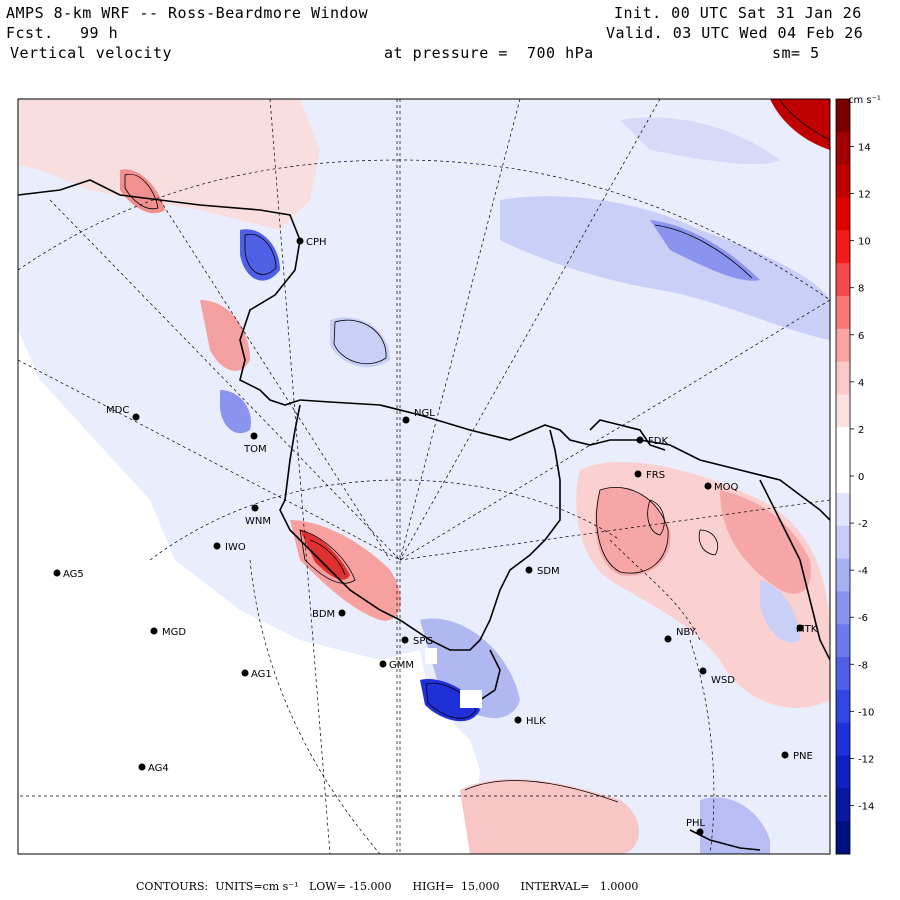 Image resolution: width=900 pixels, height=900 pixels. Describe the element at coordinates (245, 673) in the screenshot. I see `station-dot-ag1` at that location.